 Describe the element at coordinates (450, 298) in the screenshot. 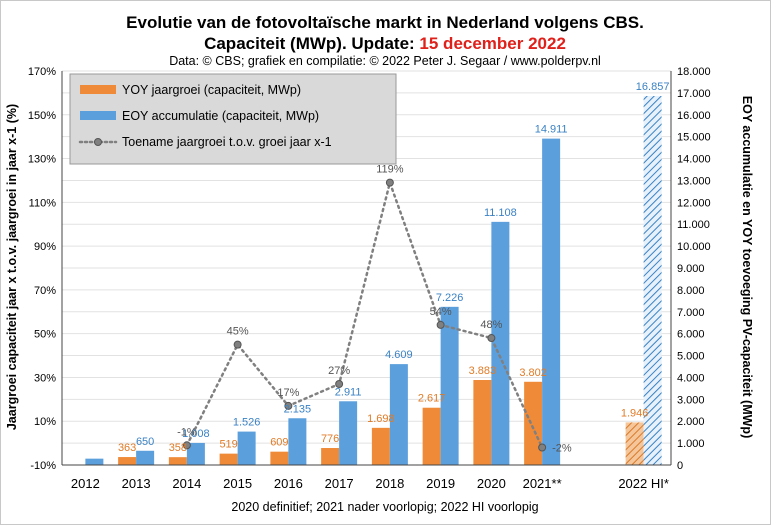

I see `data-label-eoy: 7.226` at that location.